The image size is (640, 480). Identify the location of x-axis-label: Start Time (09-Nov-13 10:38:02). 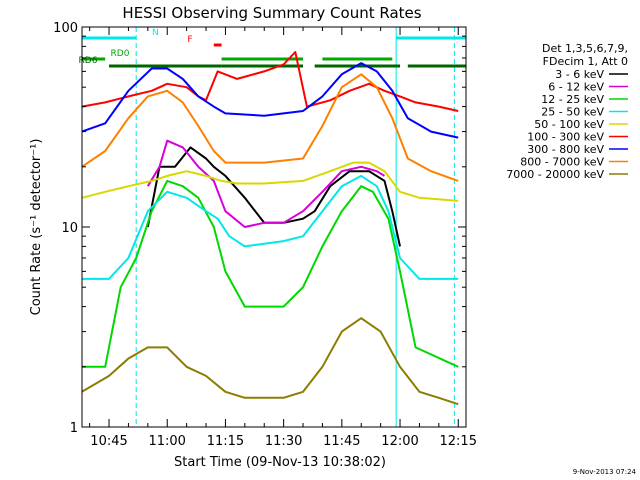
(280, 462).